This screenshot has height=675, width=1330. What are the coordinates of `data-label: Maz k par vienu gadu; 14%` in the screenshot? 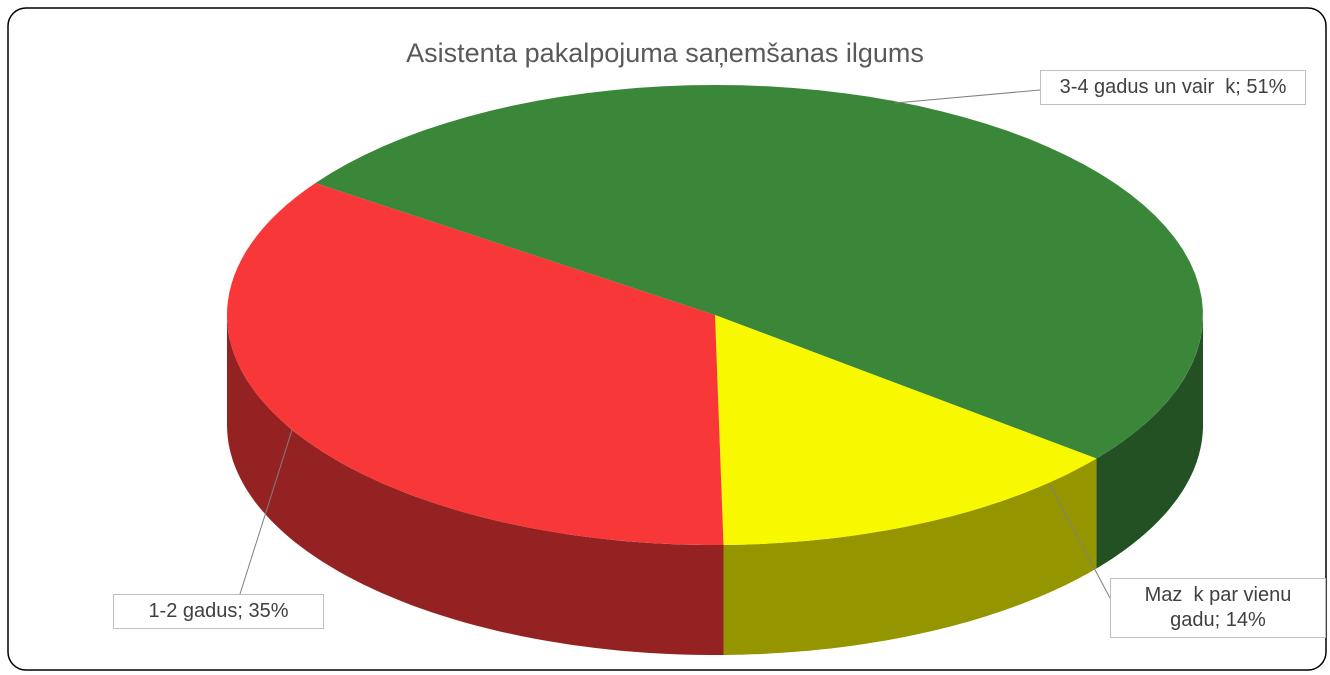 It's located at (1218, 608).